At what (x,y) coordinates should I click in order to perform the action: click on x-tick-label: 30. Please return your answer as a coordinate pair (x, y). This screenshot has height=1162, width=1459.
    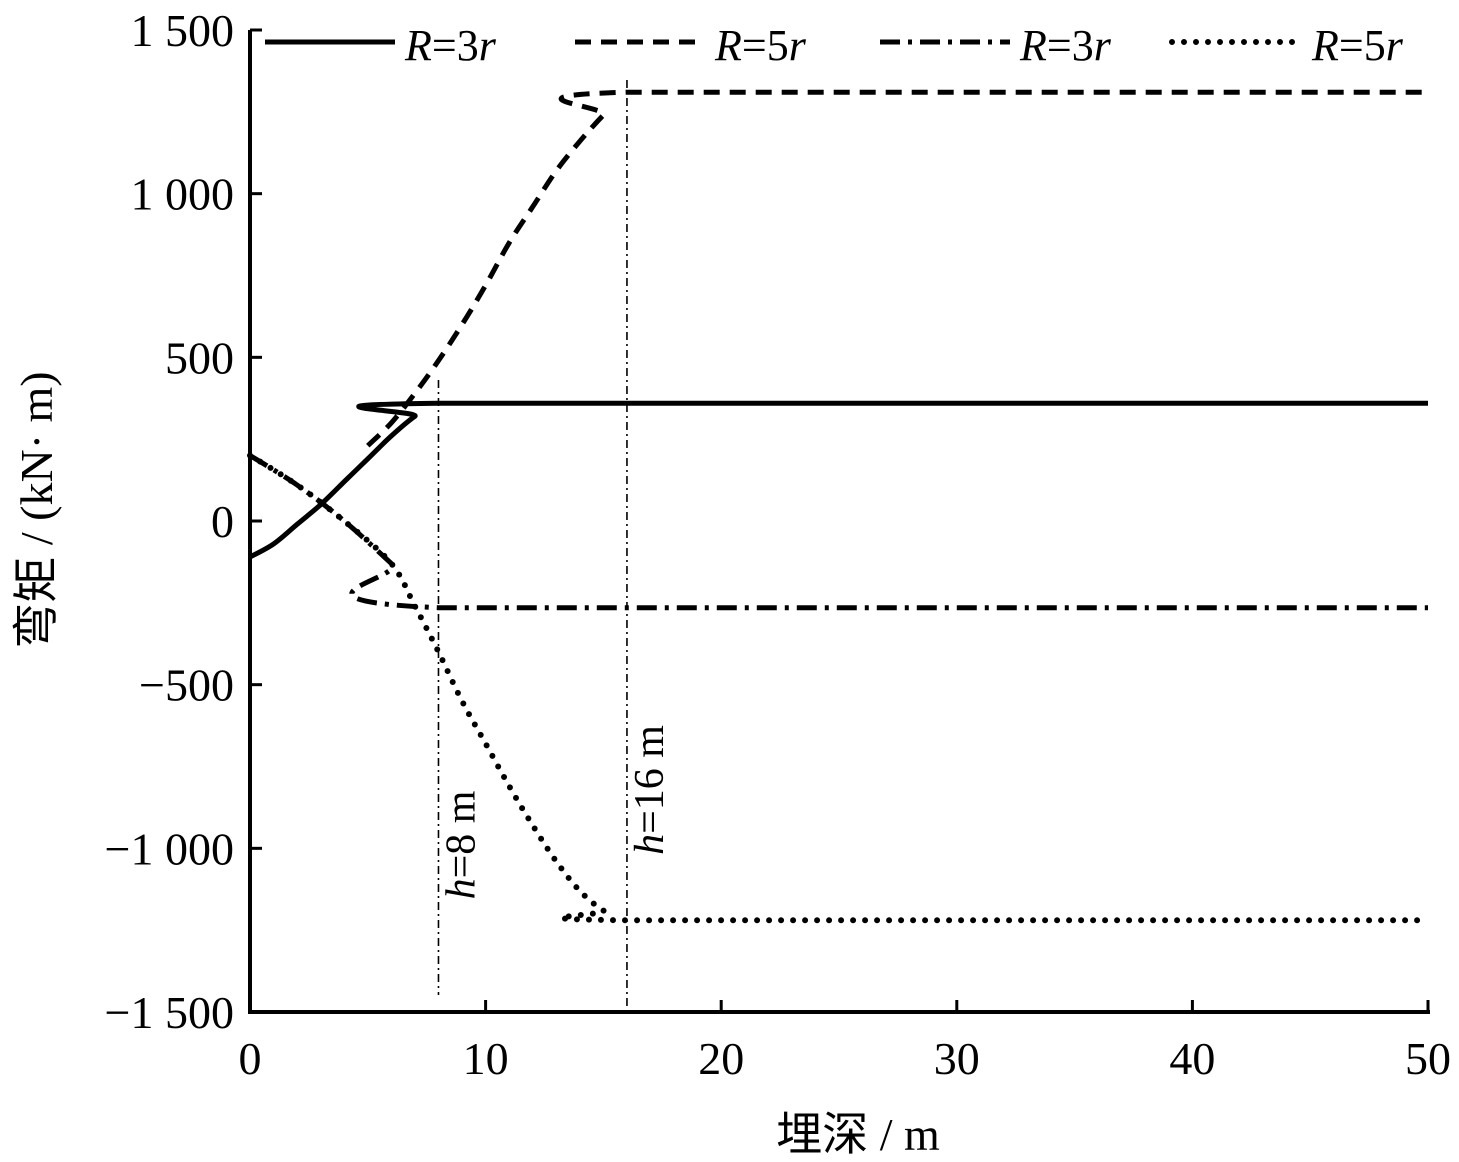
    Looking at the image, I should click on (957, 1058).